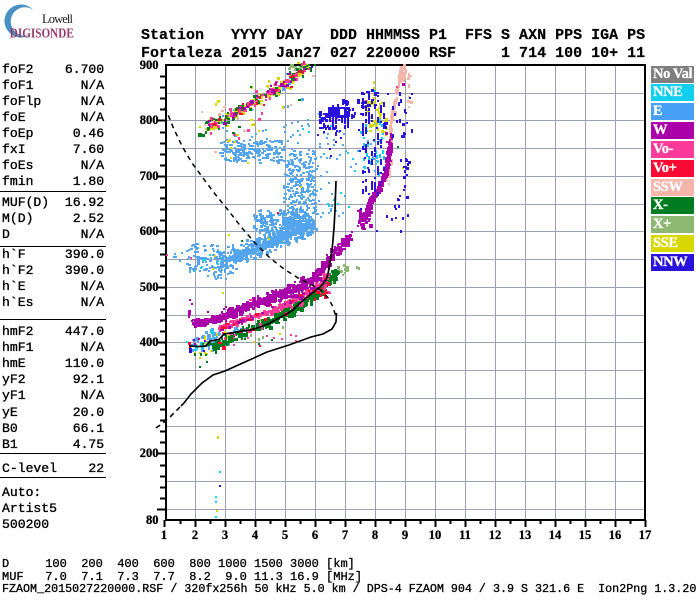 This screenshot has height=600, width=700. I want to click on svg-text: 17, so click(645, 535).